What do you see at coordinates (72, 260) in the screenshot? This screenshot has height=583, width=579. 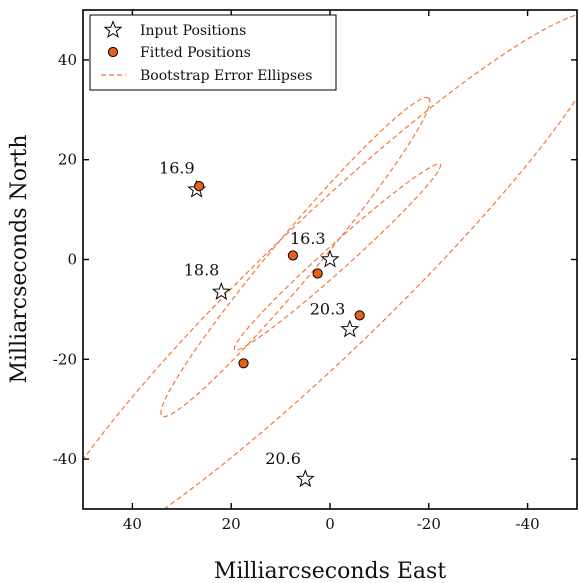 I see `y-tick-label: 0` at bounding box center [72, 260].